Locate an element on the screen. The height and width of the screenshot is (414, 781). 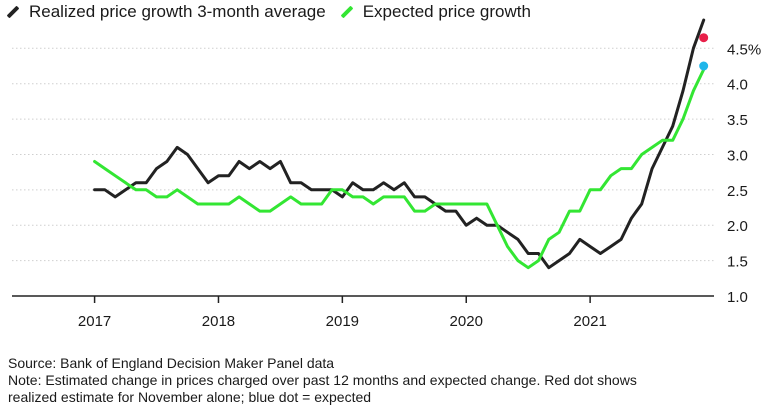
y-tick-label: 1.5 is located at coordinates (737, 262).